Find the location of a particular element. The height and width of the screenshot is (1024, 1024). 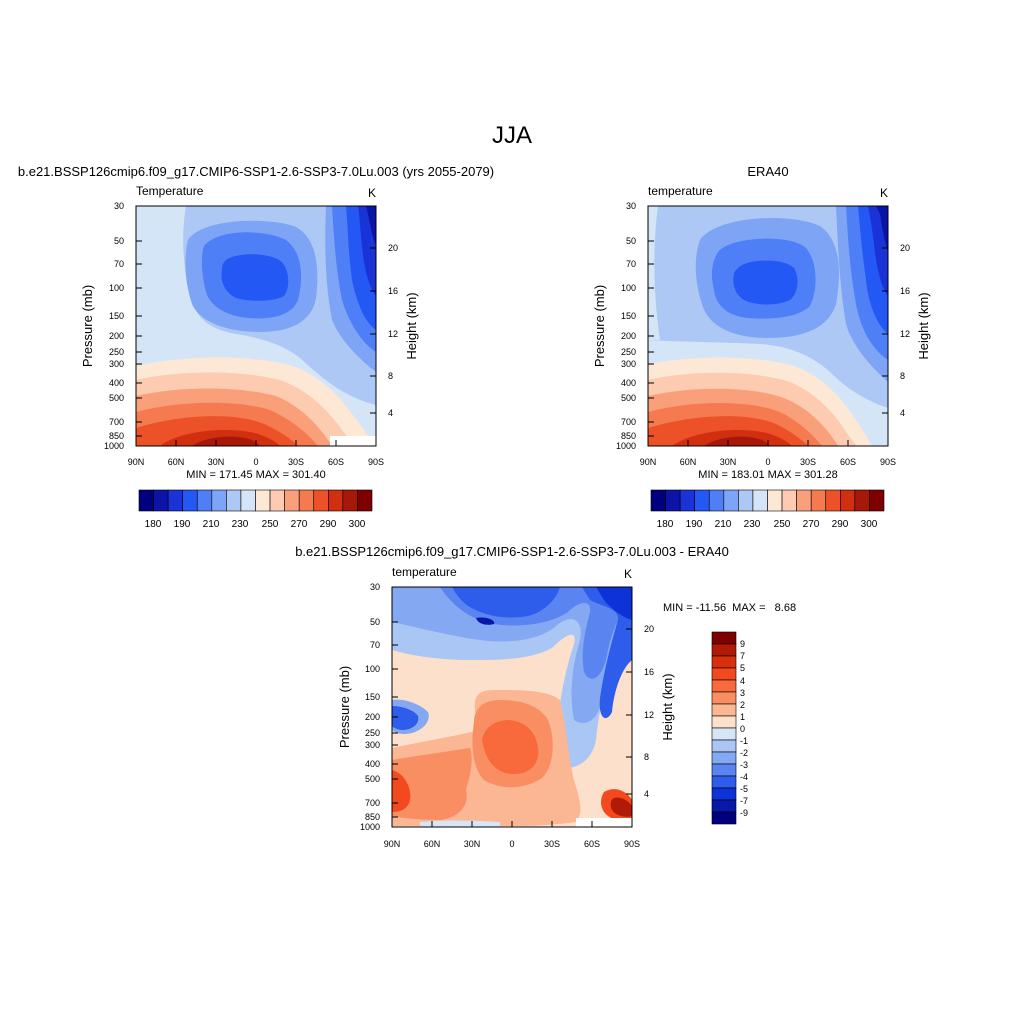

fill-band-left-edge is located at coordinates (654, 273).